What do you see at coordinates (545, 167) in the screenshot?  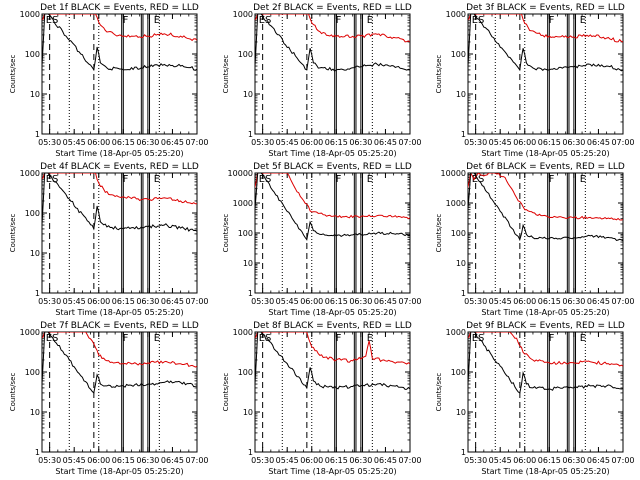 I see `chart-title: Det 6f BLACK = Events, RED = LLD` at bounding box center [545, 167].